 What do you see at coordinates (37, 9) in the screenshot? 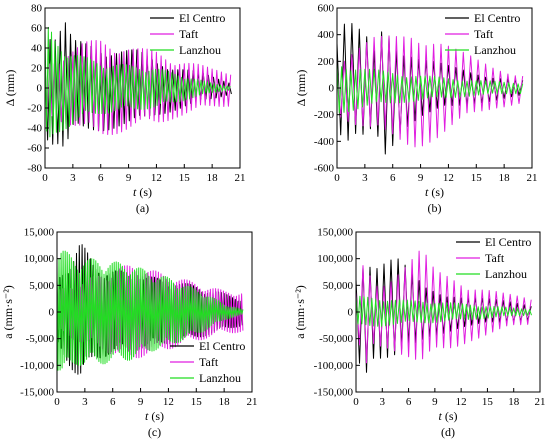
I see `y-tick-label: 80` at bounding box center [37, 9].